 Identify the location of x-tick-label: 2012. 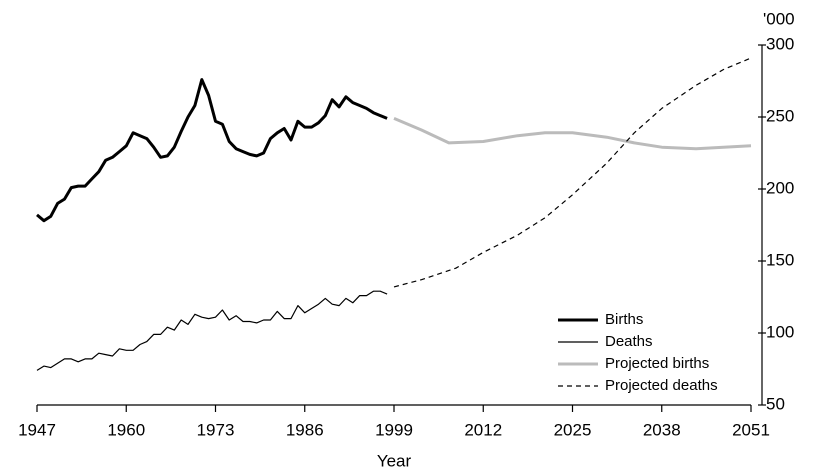
(483, 429).